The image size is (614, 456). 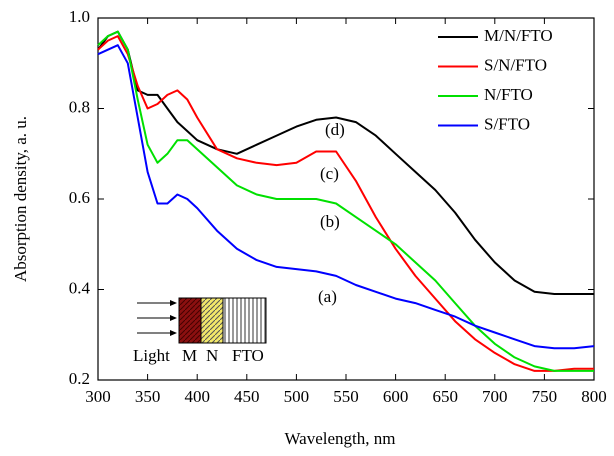 What do you see at coordinates (495, 396) in the screenshot?
I see `x-tick-label: 700` at bounding box center [495, 396].